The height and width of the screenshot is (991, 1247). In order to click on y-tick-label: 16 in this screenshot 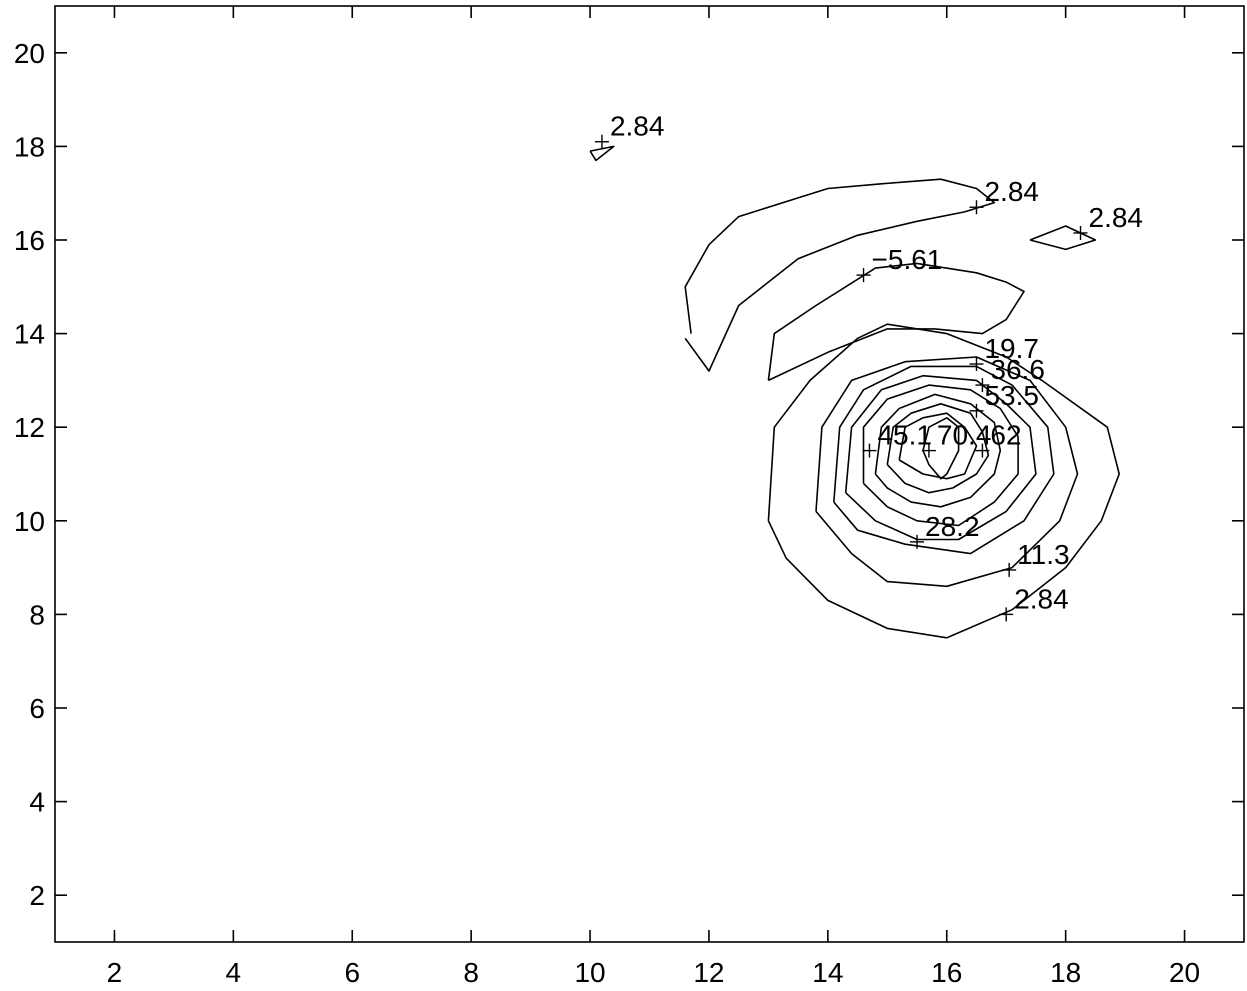, I will do `click(29, 240)`.